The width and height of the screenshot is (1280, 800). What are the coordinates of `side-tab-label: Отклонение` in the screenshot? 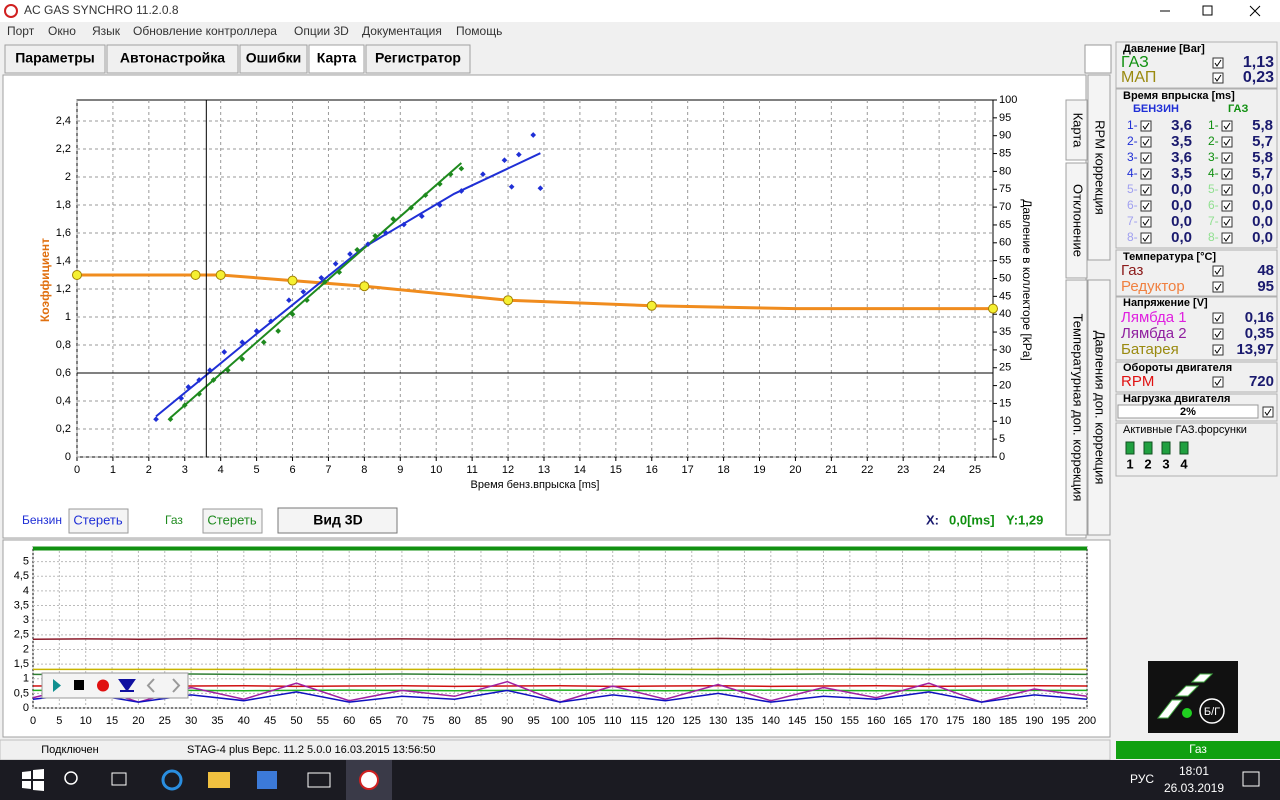 It's located at (1078, 220).